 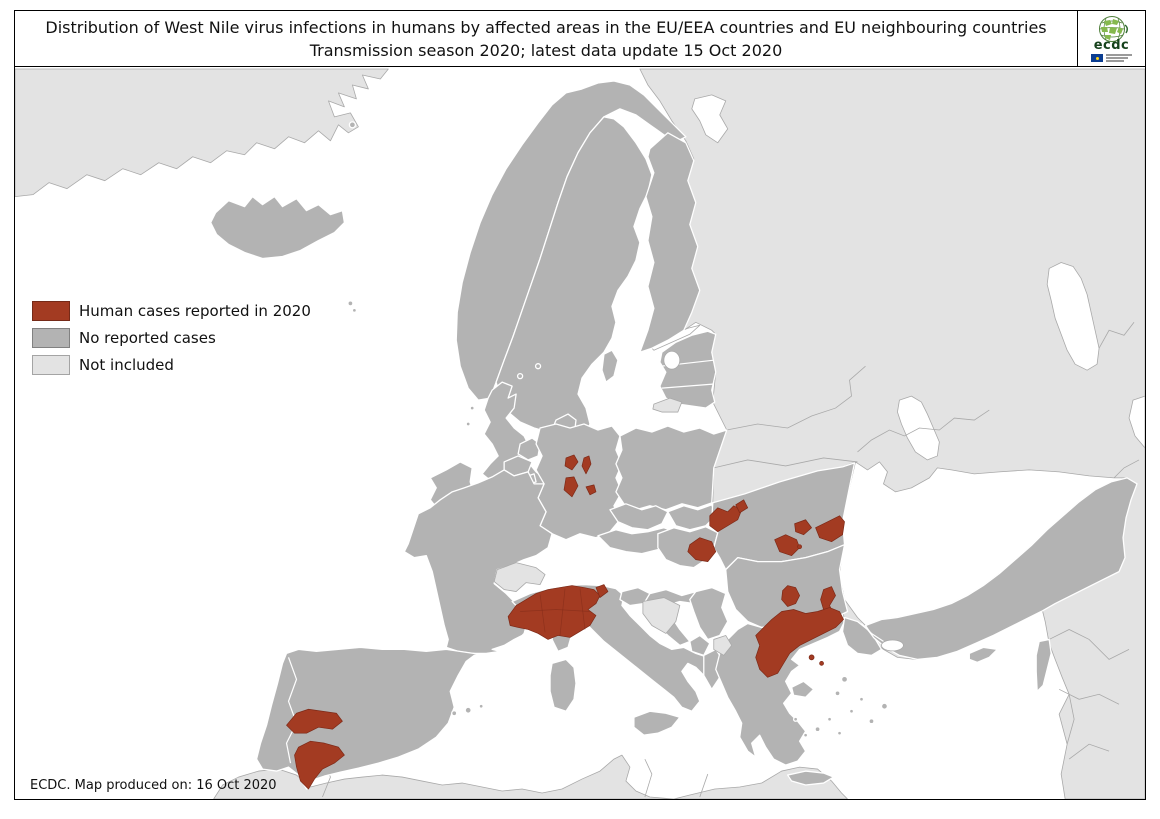 What do you see at coordinates (51, 338) in the screenshot?
I see `legend-swatch-no-cases` at bounding box center [51, 338].